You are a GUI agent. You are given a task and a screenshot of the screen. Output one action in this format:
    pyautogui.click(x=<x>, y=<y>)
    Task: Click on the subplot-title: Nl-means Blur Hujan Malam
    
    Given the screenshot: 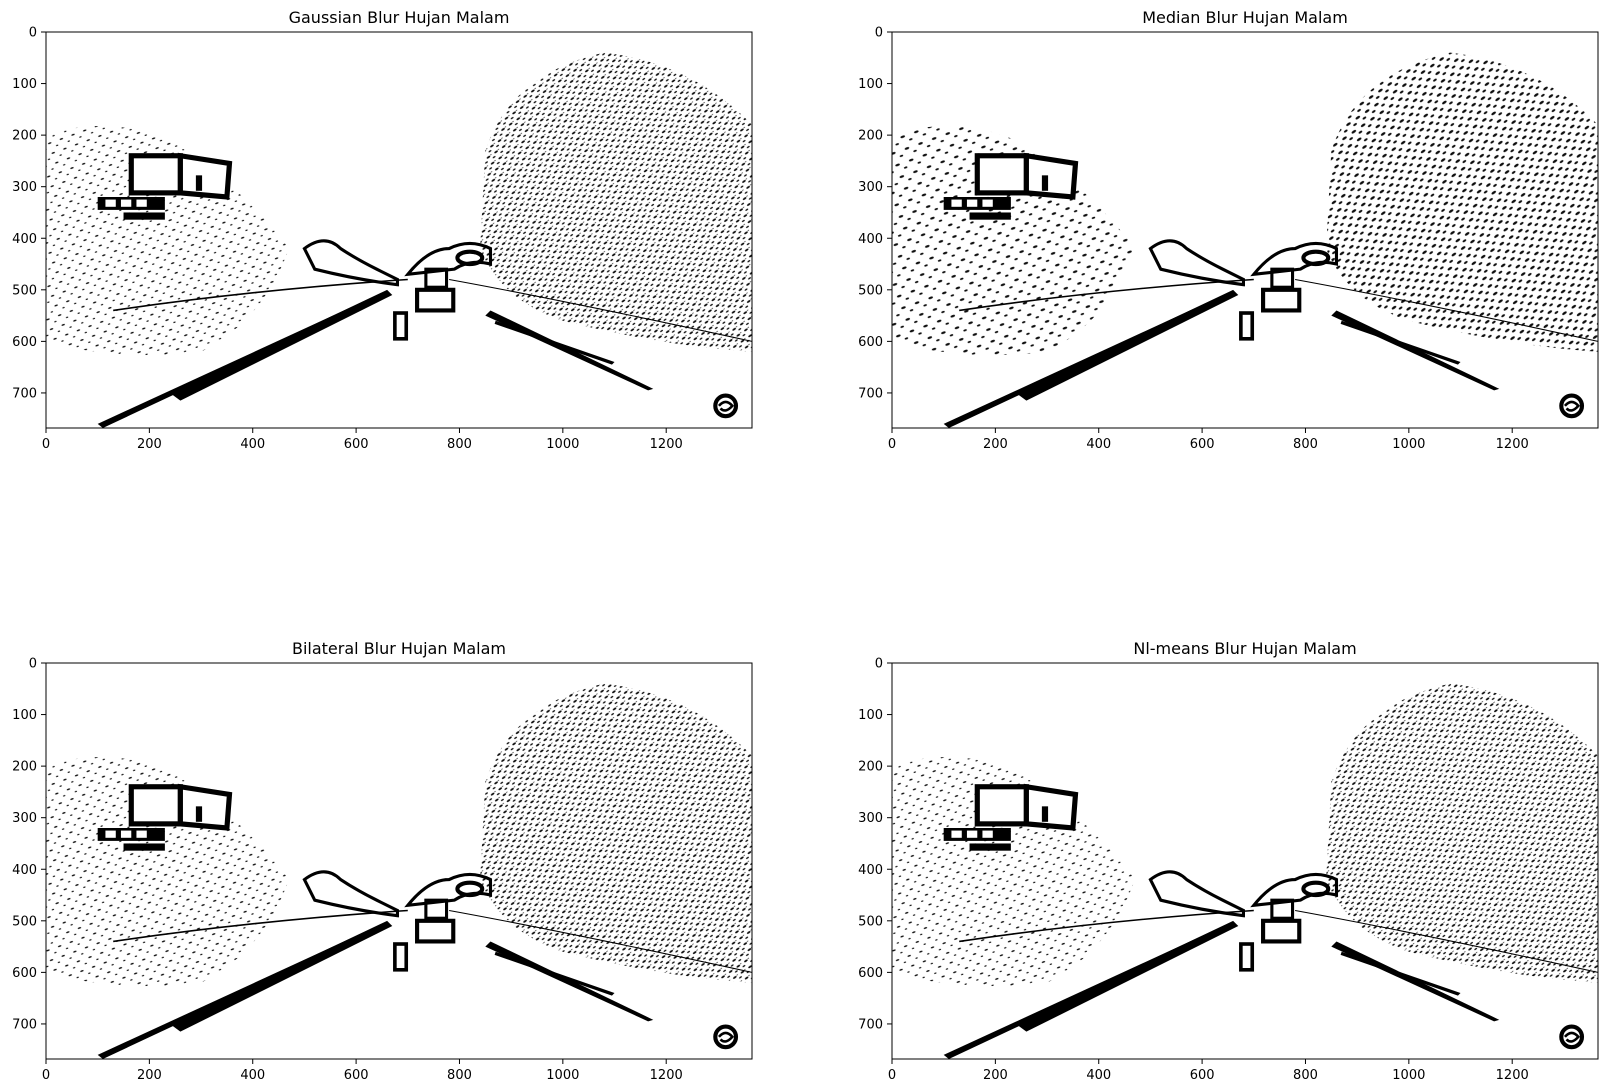 What is the action you would take?
    pyautogui.click(x=1244, y=648)
    